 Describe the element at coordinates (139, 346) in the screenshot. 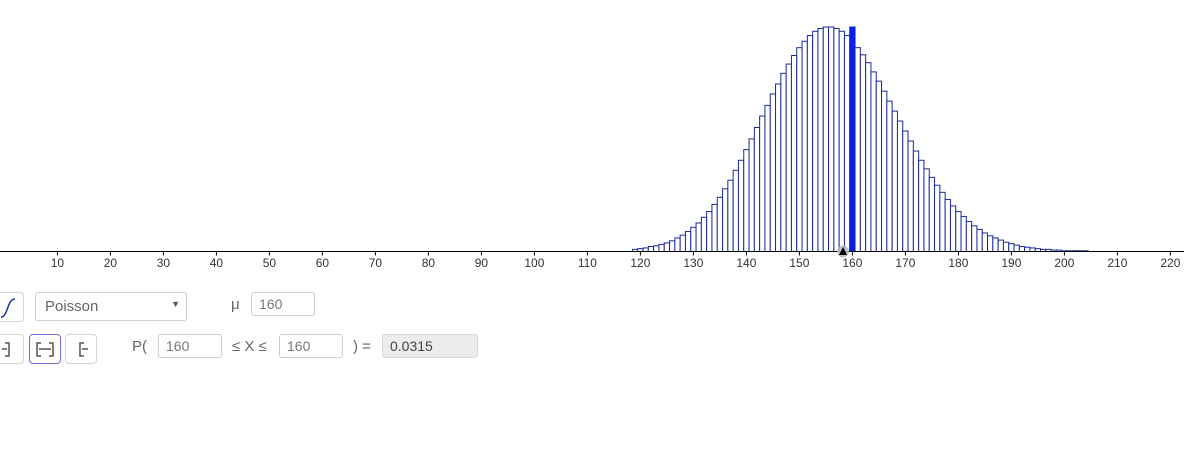

I see `probability-prefix: P(` at that location.